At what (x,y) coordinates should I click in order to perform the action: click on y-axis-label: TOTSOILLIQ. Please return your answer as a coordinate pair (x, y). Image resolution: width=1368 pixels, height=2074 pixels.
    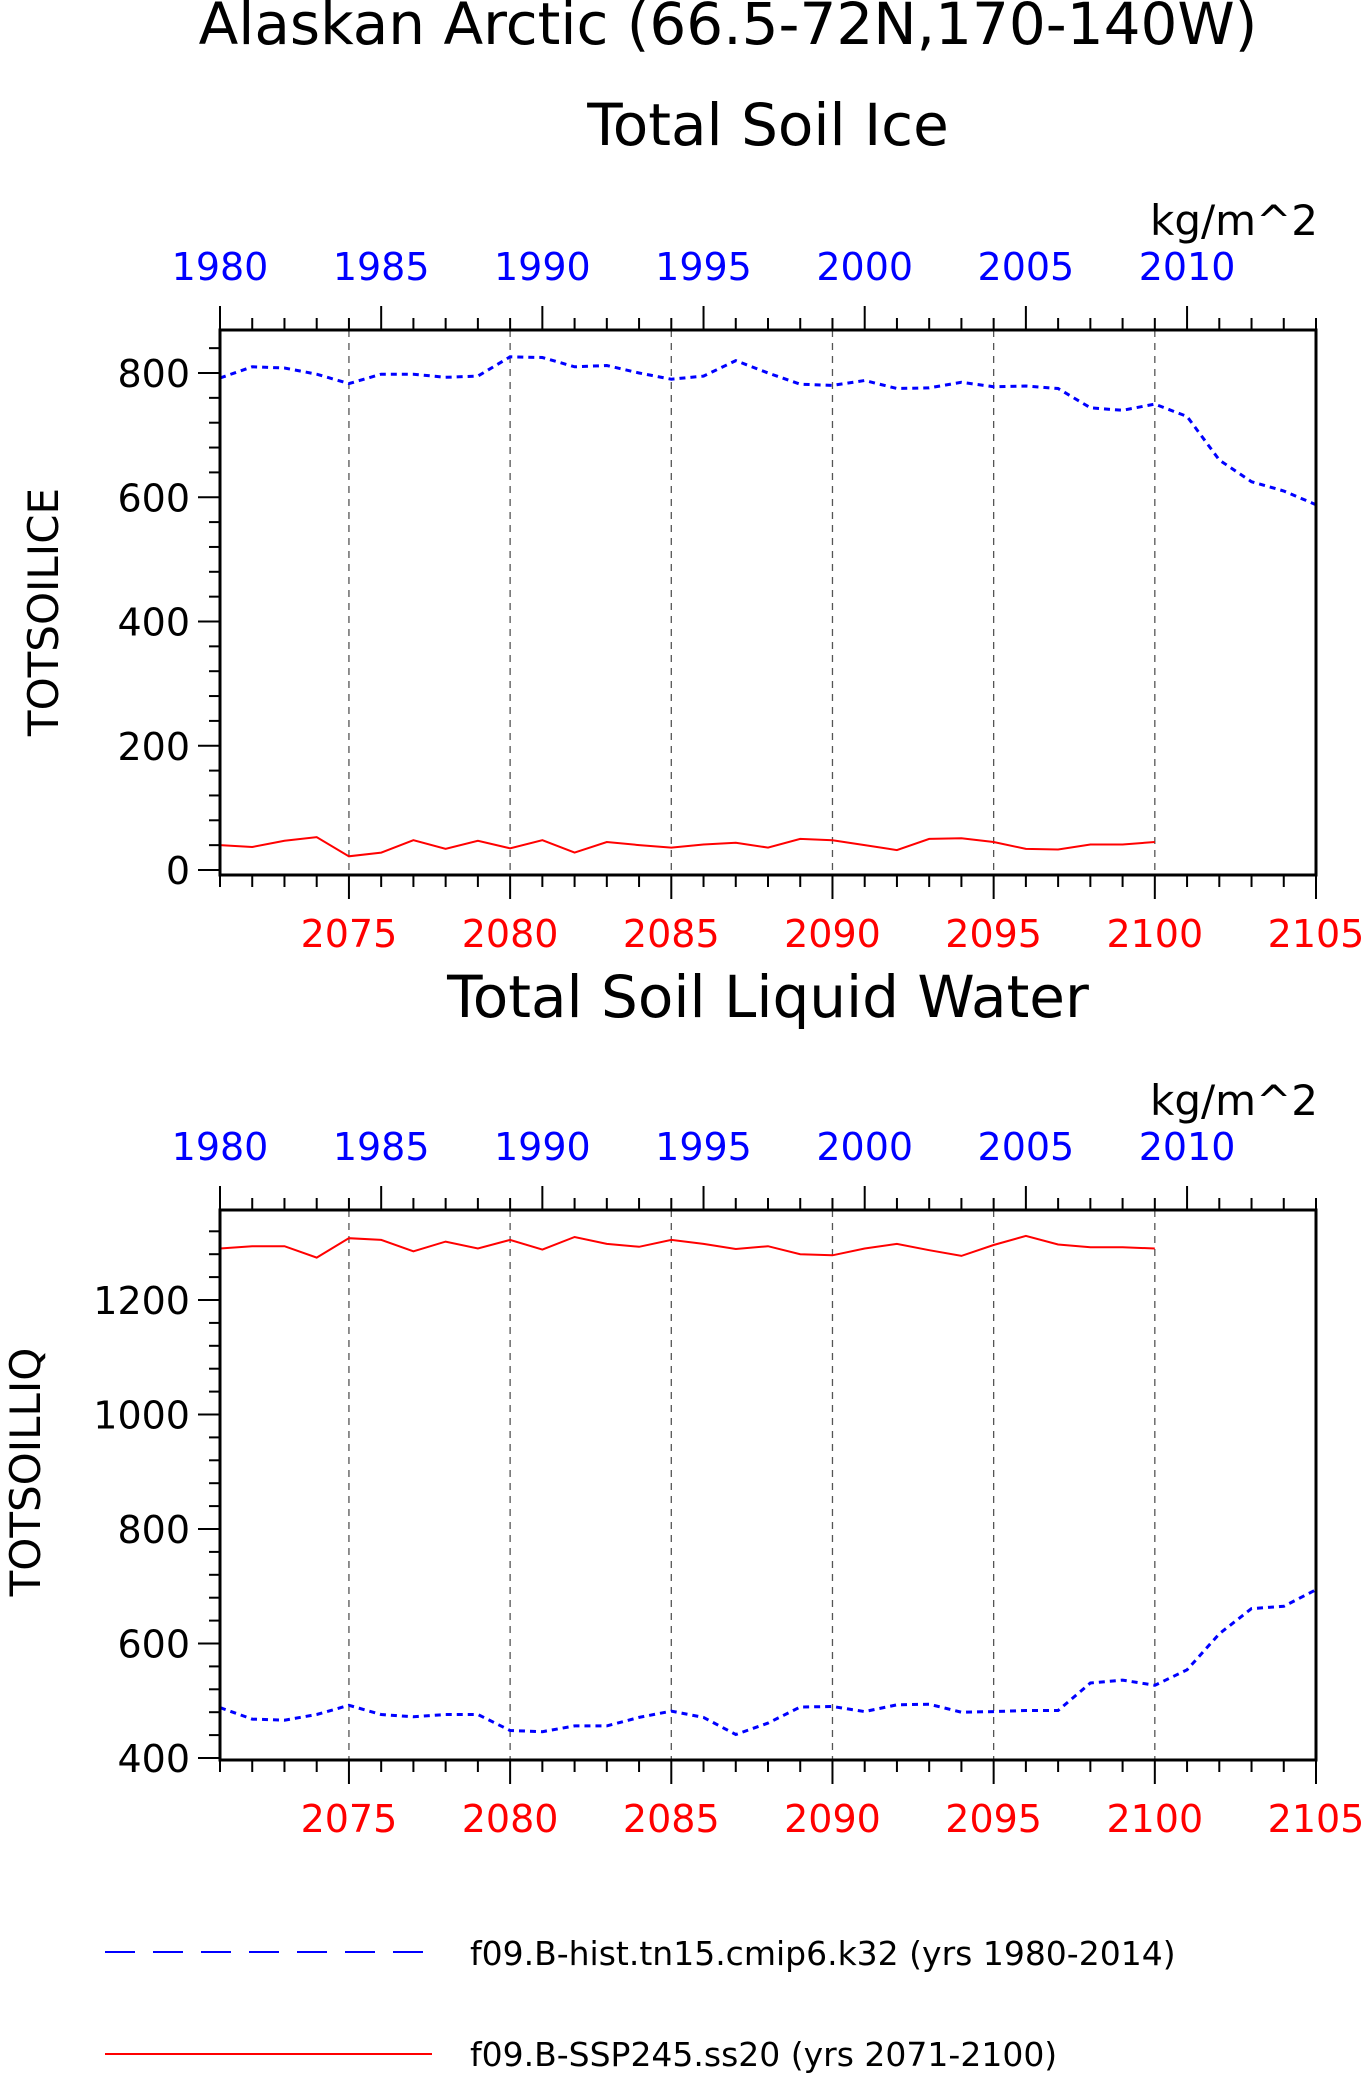
    Looking at the image, I should click on (25, 1473).